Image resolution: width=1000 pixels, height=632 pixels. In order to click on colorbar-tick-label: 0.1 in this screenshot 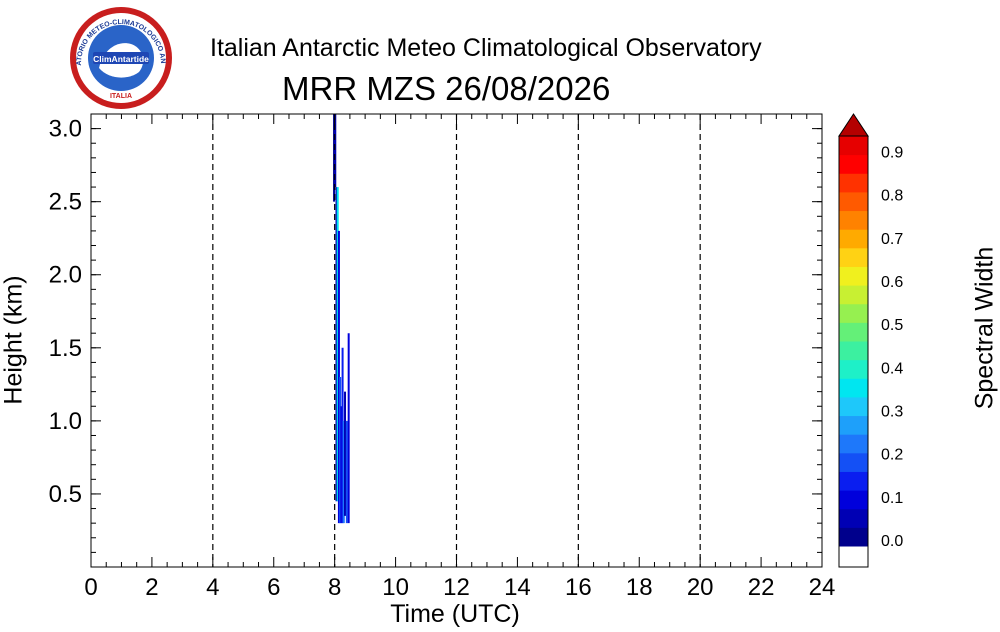, I will do `click(892, 498)`.